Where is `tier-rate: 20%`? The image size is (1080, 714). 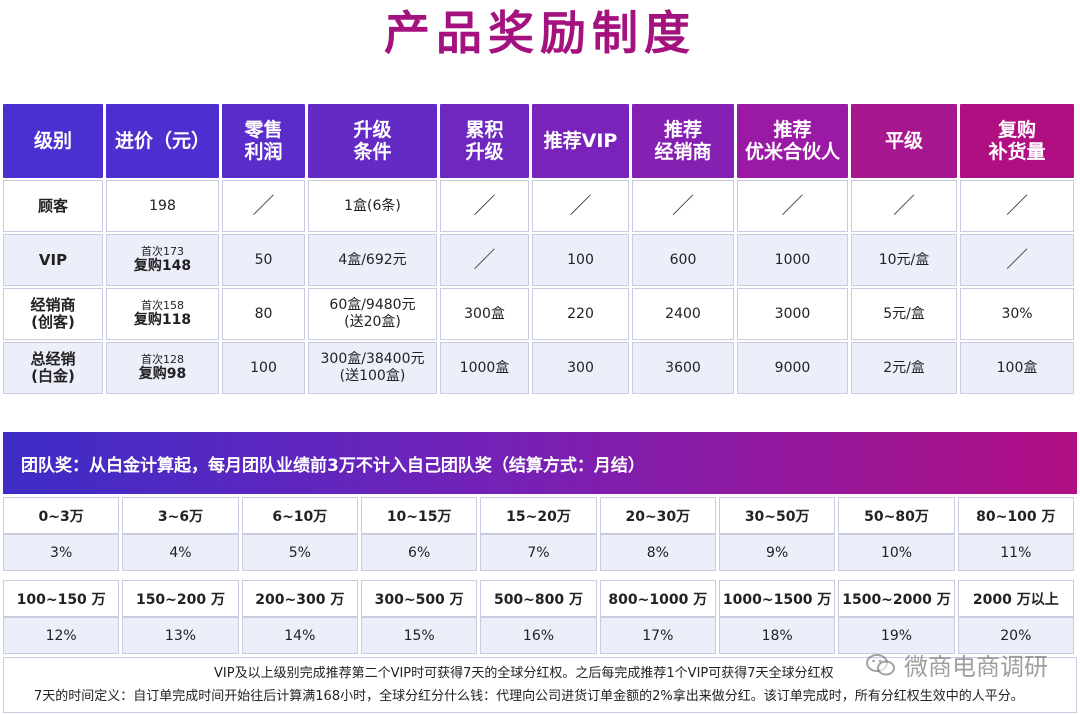 tier-rate: 20% is located at coordinates (1015, 635).